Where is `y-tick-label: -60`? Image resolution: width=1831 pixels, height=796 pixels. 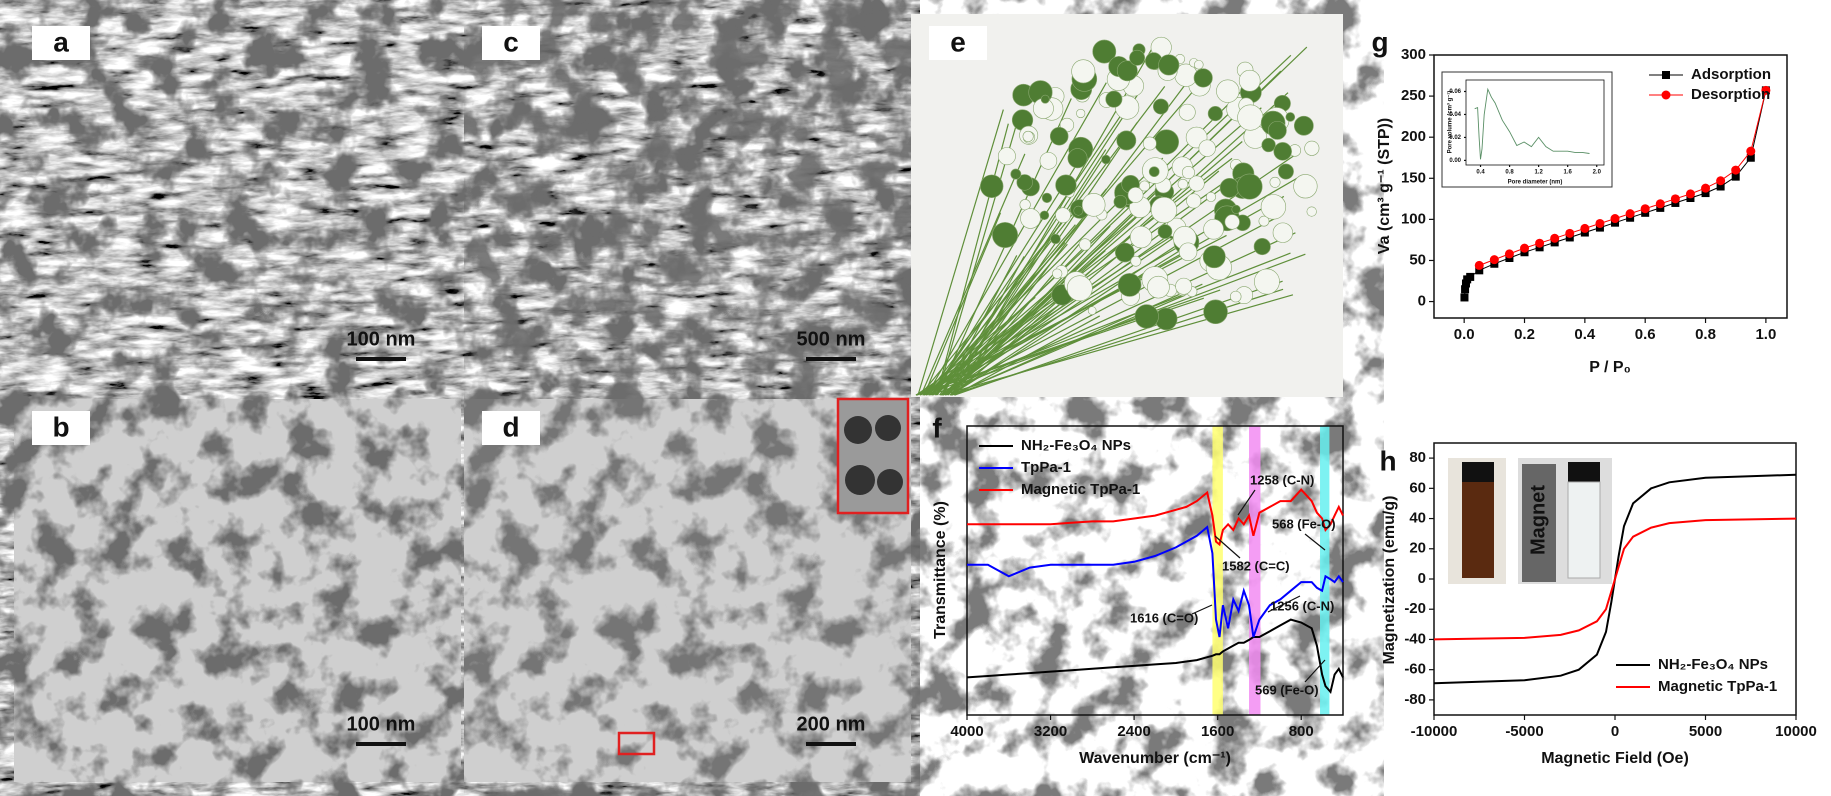
y-tick-label: -60 is located at coordinates (1415, 669).